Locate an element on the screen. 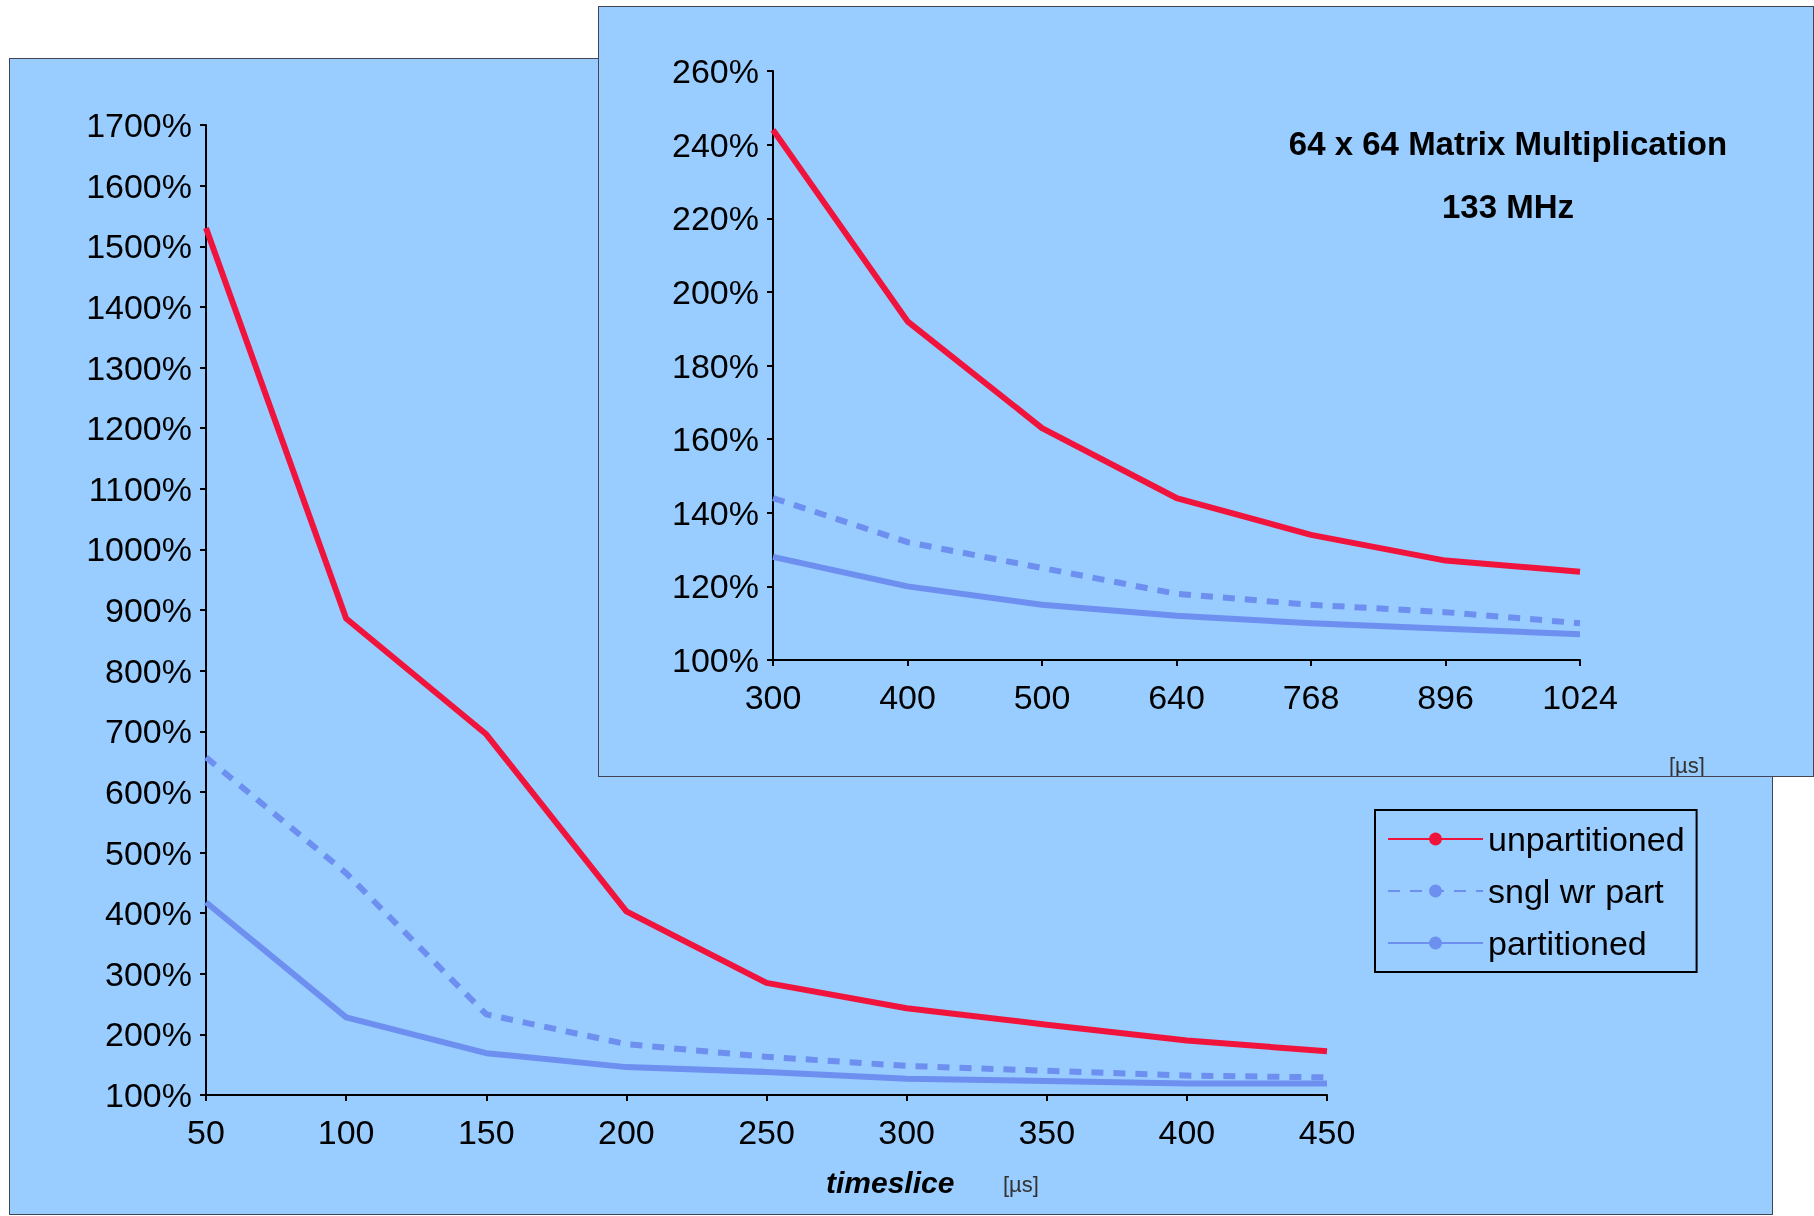 The width and height of the screenshot is (1814, 1216). text: 64 x 64 Matrix Multiplication is located at coordinates (1508, 143).